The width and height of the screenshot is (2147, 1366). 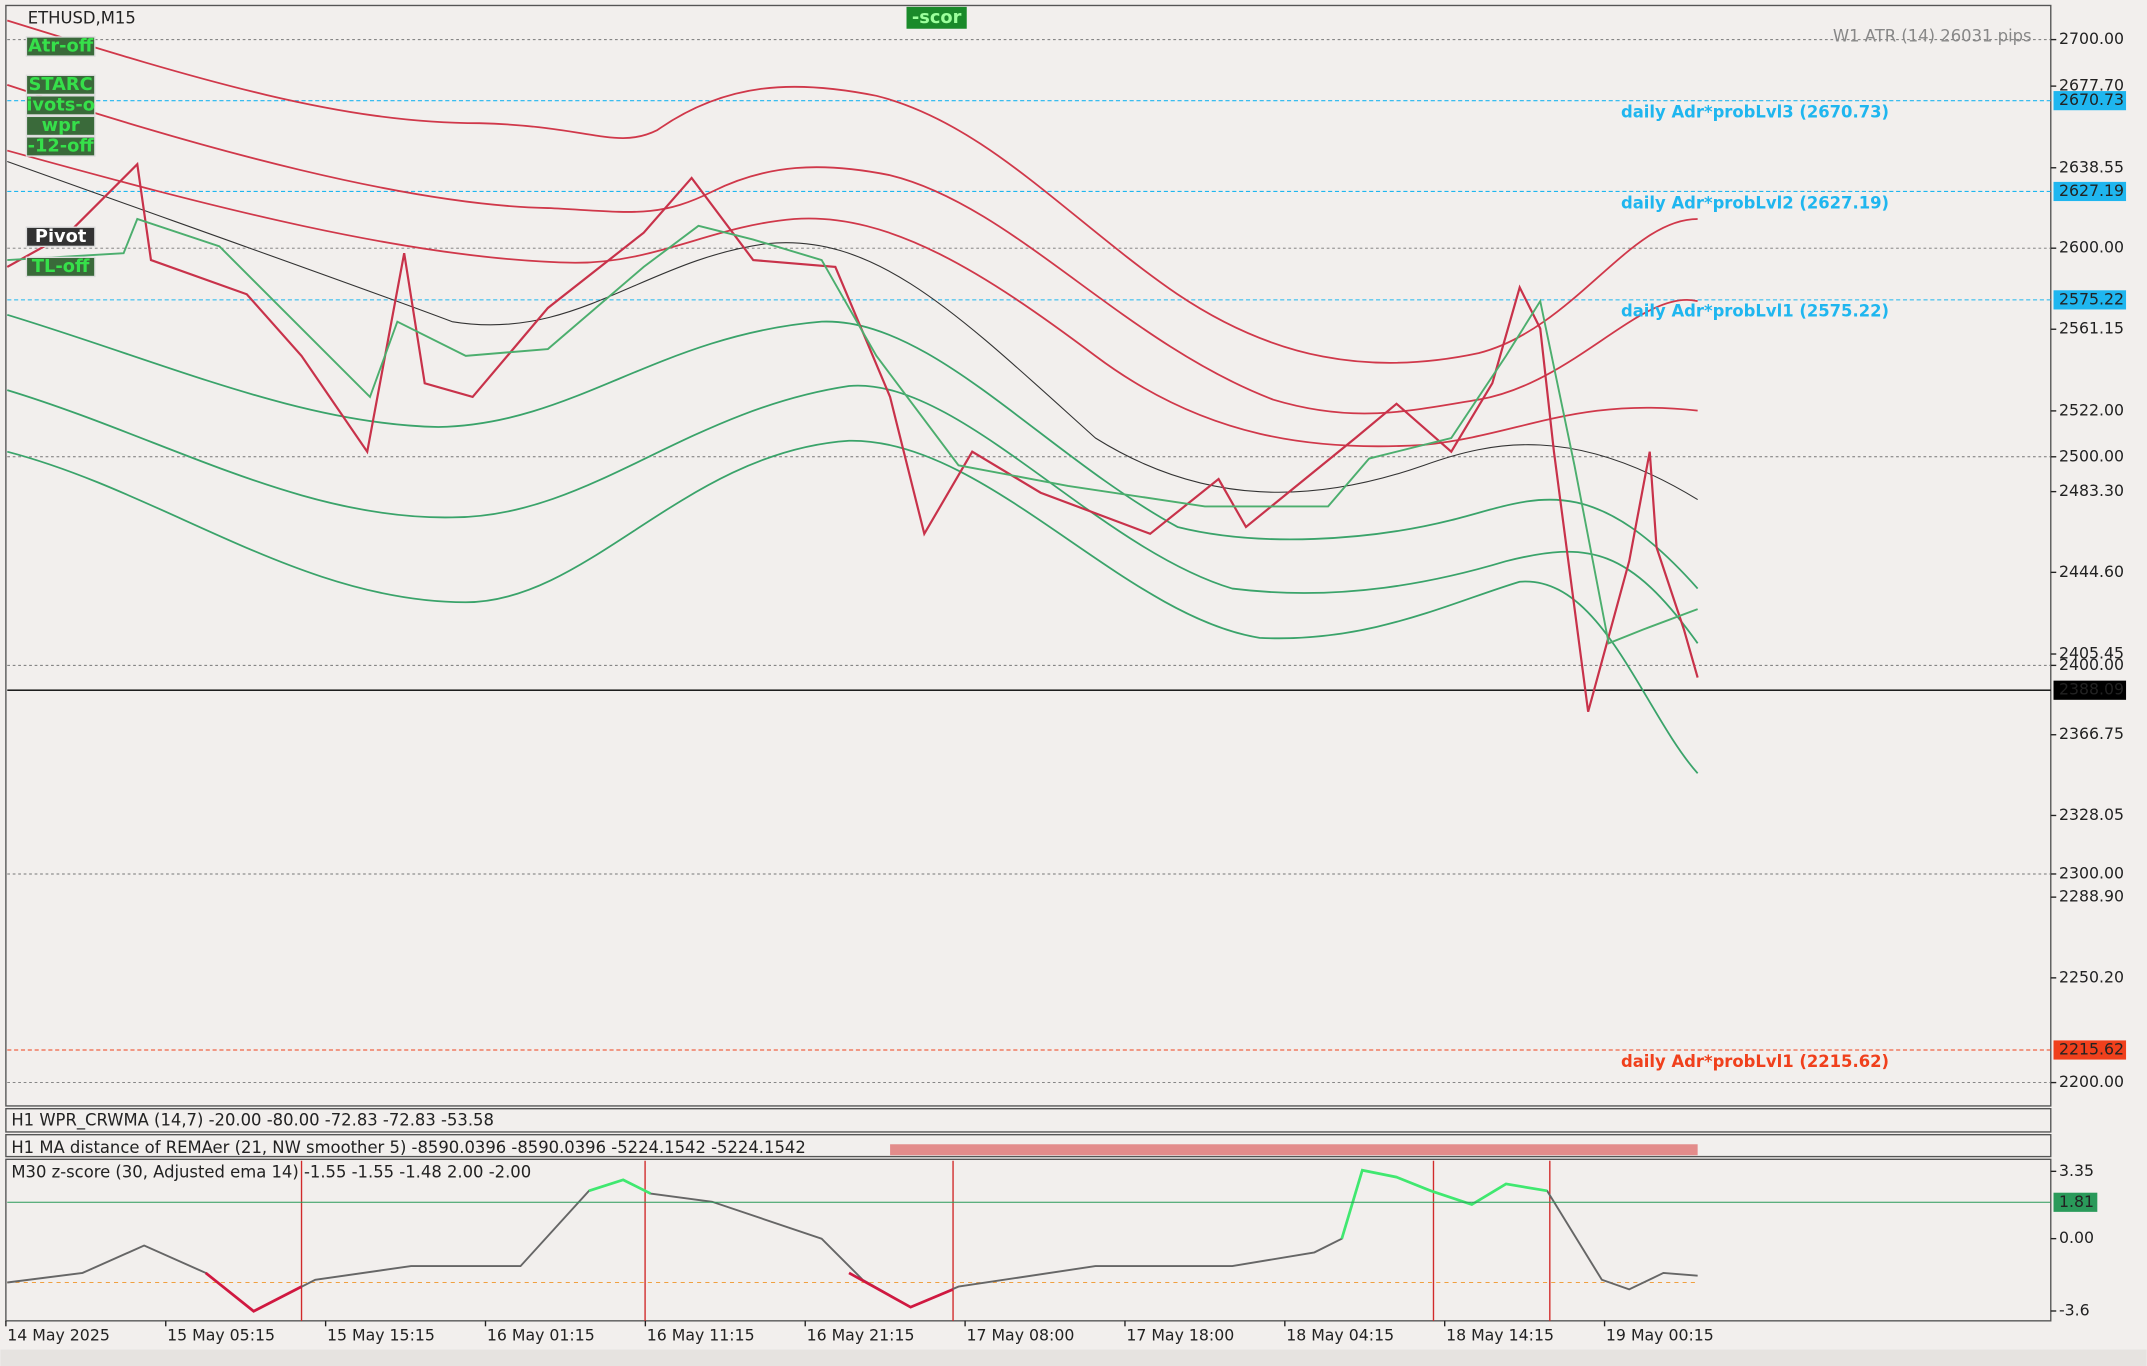 What do you see at coordinates (2091, 455) in the screenshot?
I see `price-tick-label: 2500.00` at bounding box center [2091, 455].